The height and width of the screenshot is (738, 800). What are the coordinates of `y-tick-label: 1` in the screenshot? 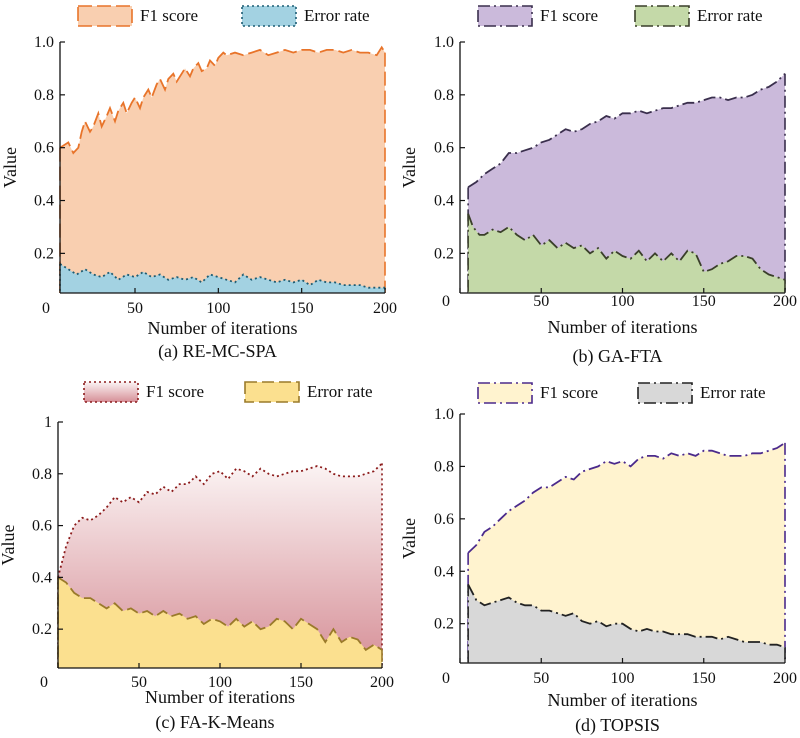 It's located at (48, 422).